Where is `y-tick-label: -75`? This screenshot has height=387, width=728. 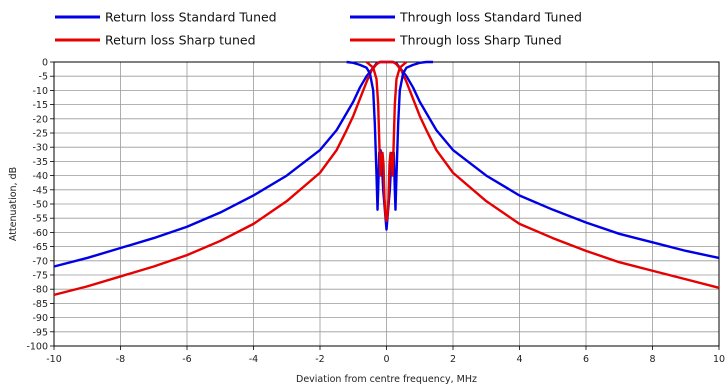 y-tick-label: -75 is located at coordinates (40, 276).